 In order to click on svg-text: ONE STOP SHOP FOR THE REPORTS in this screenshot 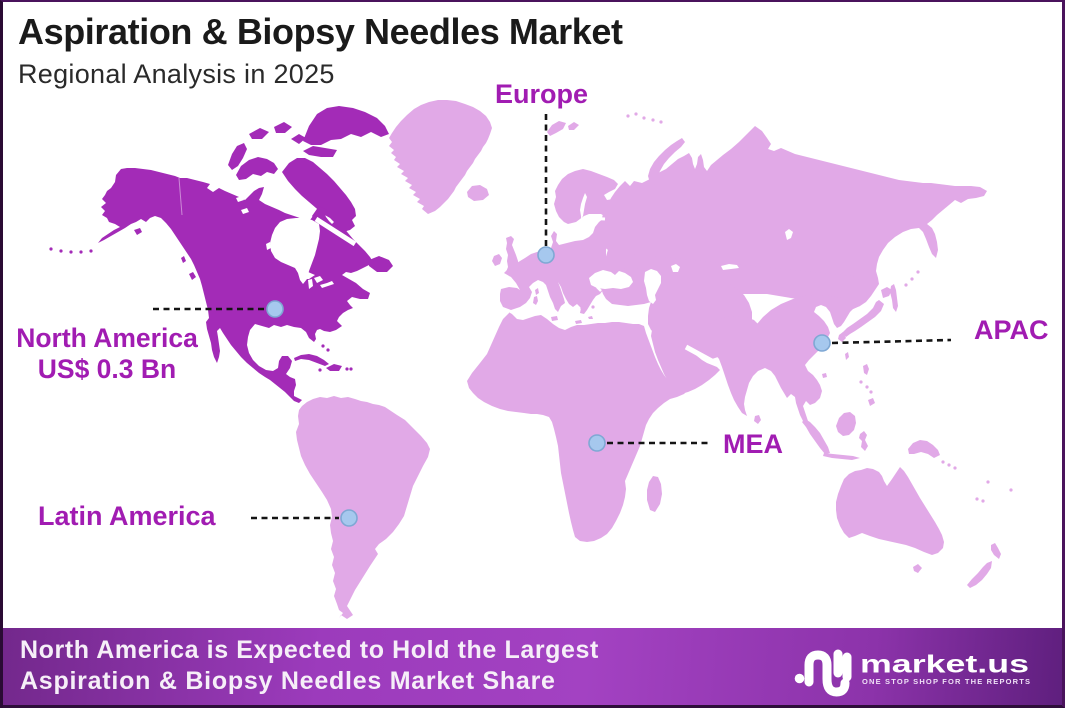, I will do `click(946, 681)`.